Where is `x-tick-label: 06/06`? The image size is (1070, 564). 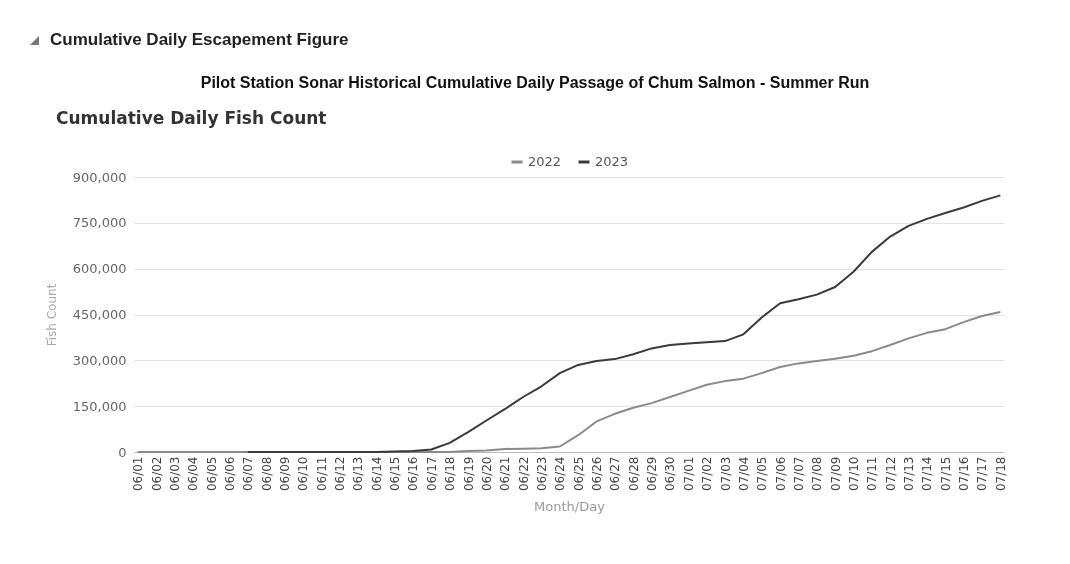
x-tick-label: 06/06 is located at coordinates (229, 474).